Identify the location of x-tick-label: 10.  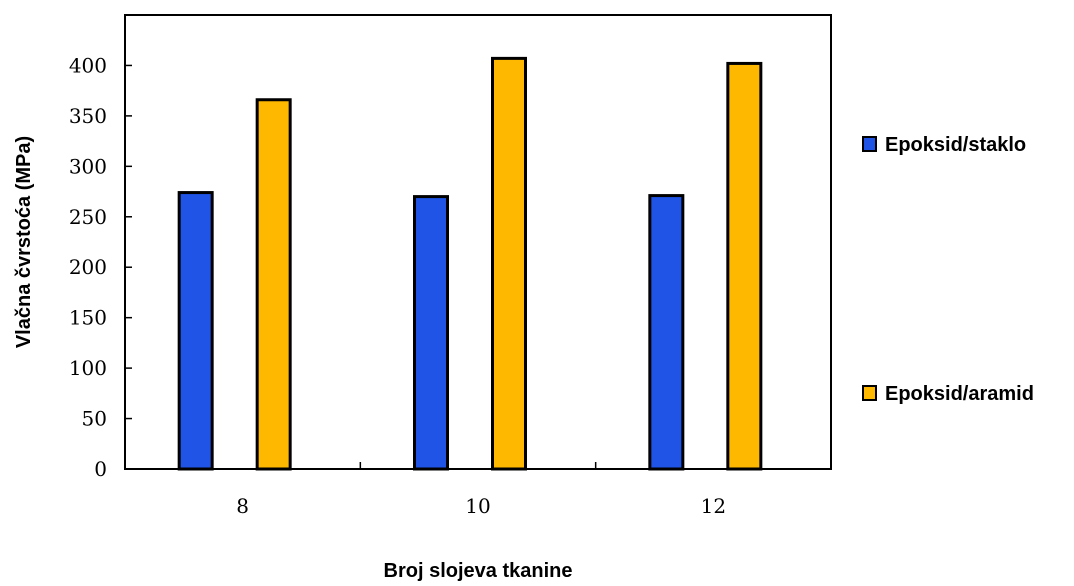
(477, 506).